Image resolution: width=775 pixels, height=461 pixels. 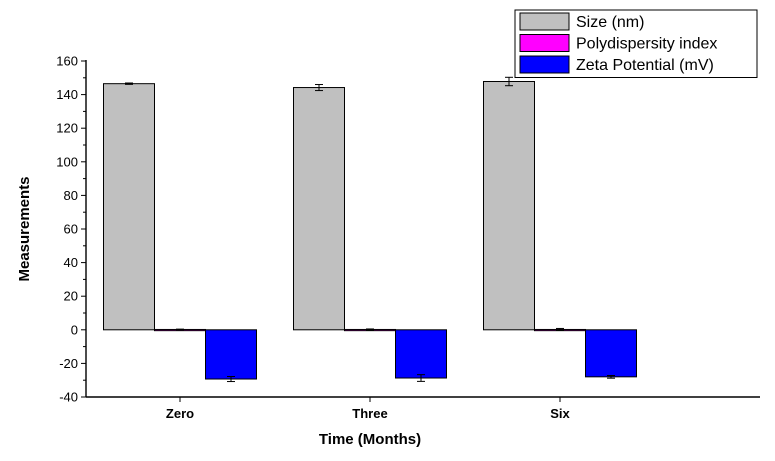 I want to click on legend-label: Size (nm), so click(x=610, y=22).